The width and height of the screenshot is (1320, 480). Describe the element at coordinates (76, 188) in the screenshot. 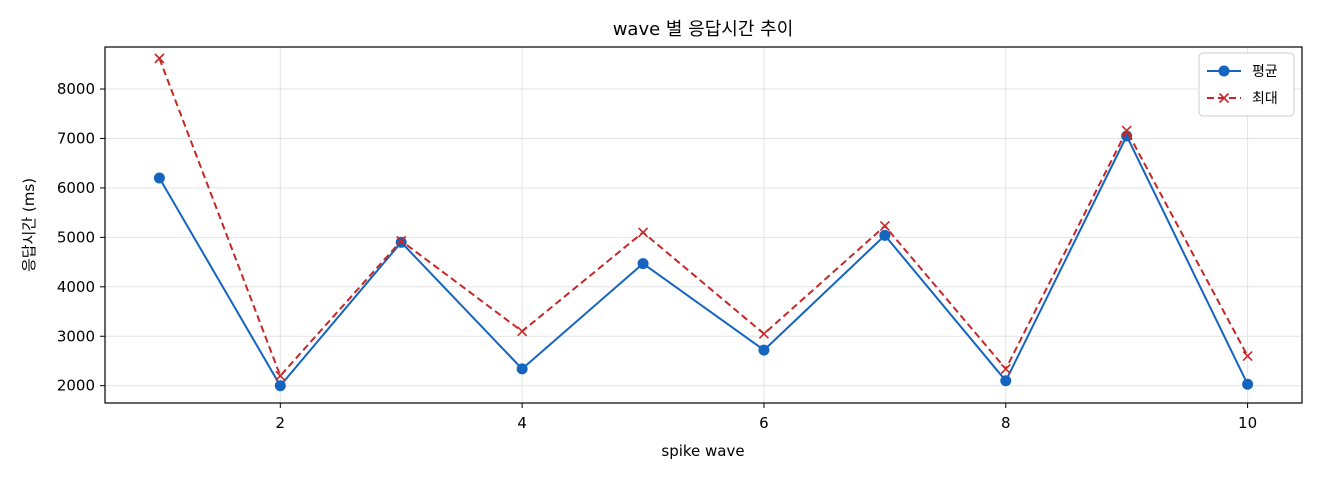

I see `y-tick-label: 6000` at that location.